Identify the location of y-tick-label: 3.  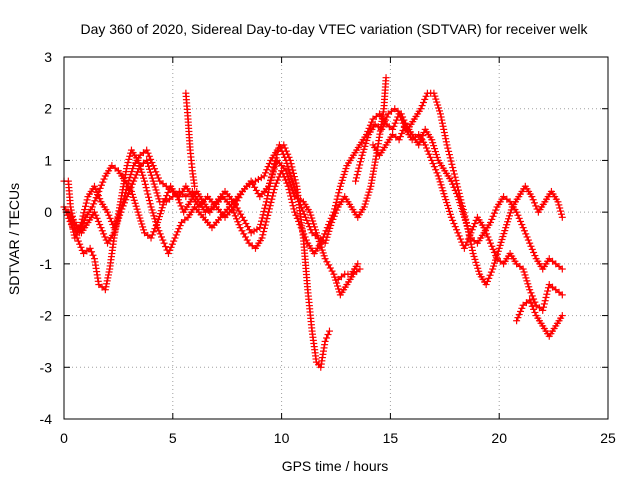
(48, 57).